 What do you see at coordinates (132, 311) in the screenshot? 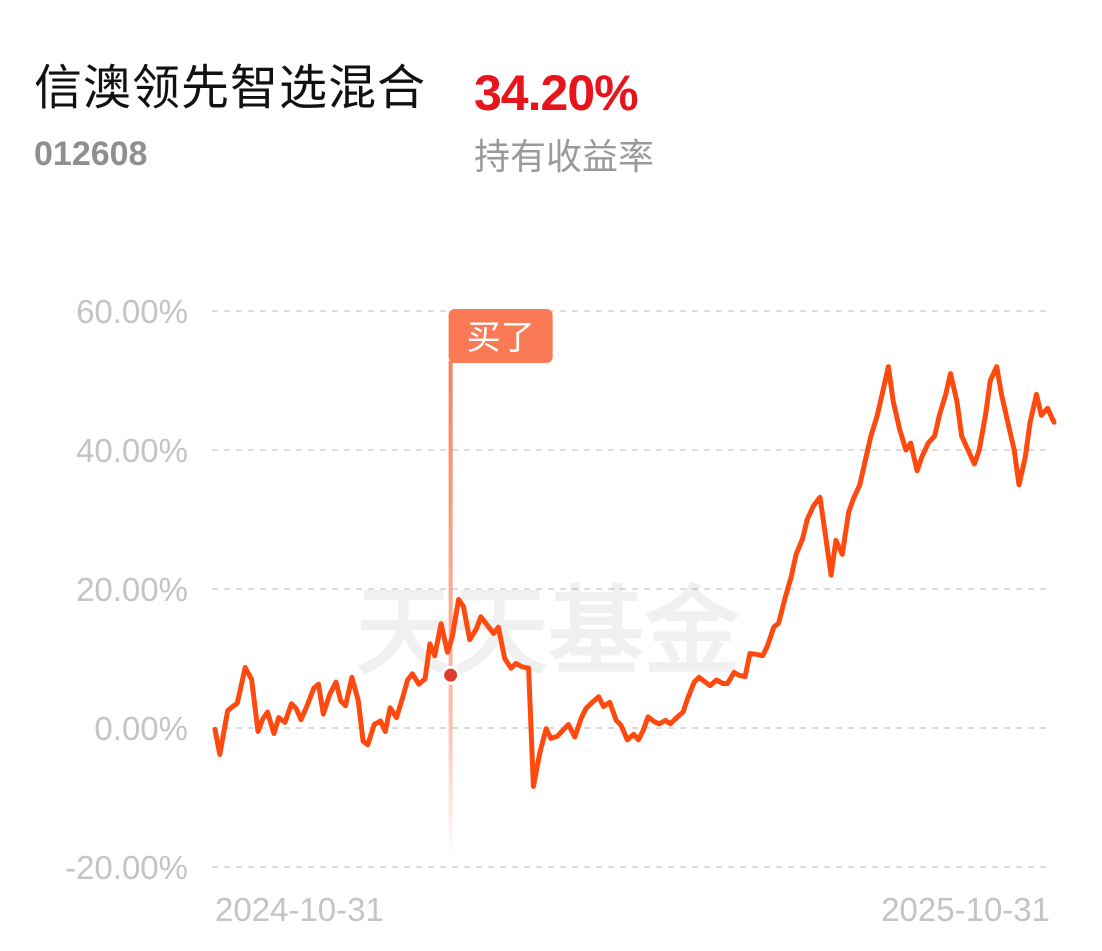
I see `y-tick-label: 60.00%` at bounding box center [132, 311].